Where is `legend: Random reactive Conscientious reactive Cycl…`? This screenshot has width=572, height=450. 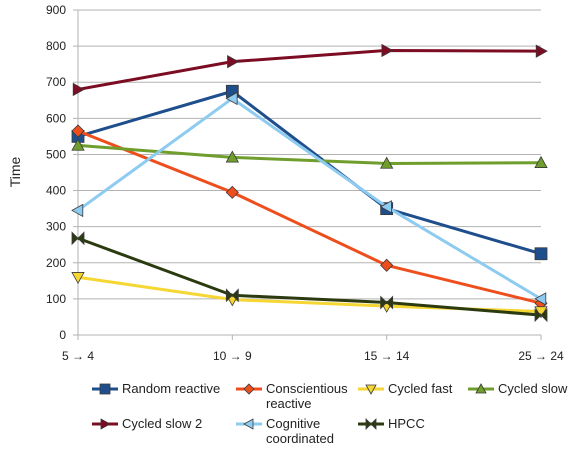
legend: Random reactive Conscientious reactive Cycl… is located at coordinates (330, 413).